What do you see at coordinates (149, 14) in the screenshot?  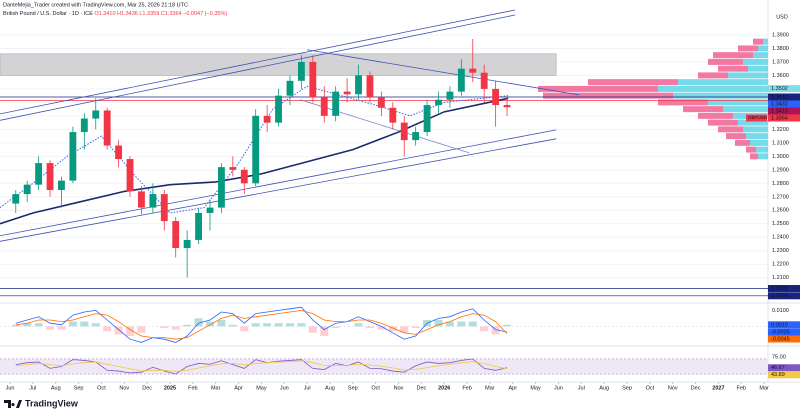 I see `ohlc-low: L1.3359` at bounding box center [149, 14].